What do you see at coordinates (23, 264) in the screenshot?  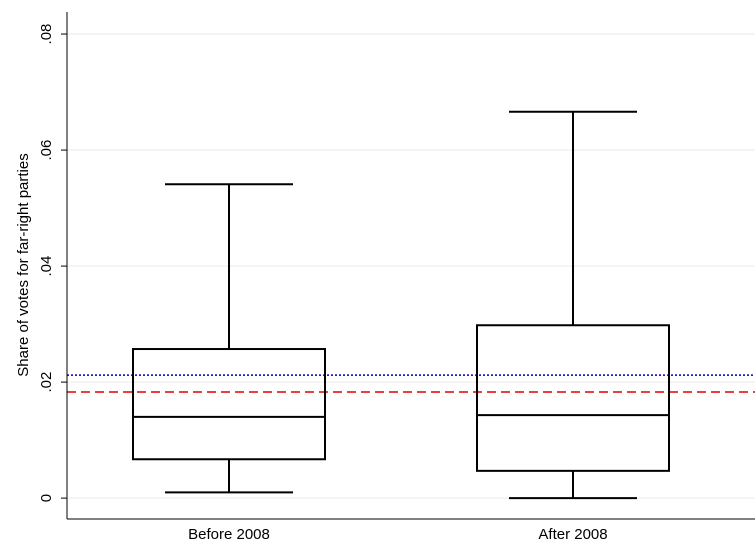 I see `y-axis-label: Share of votes for far-right parties` at bounding box center [23, 264].